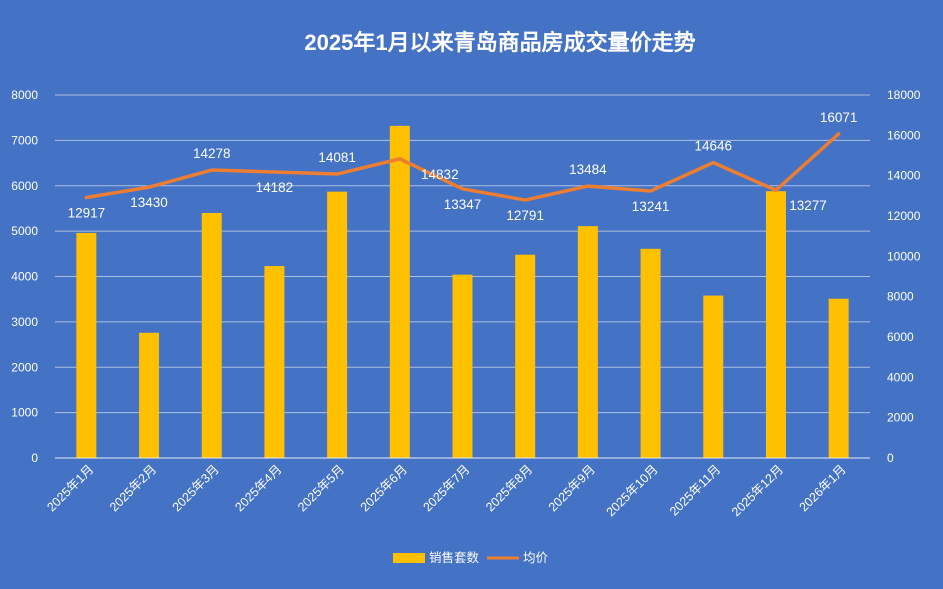 This screenshot has height=589, width=943. I want to click on line-data-label: 13347, so click(463, 204).